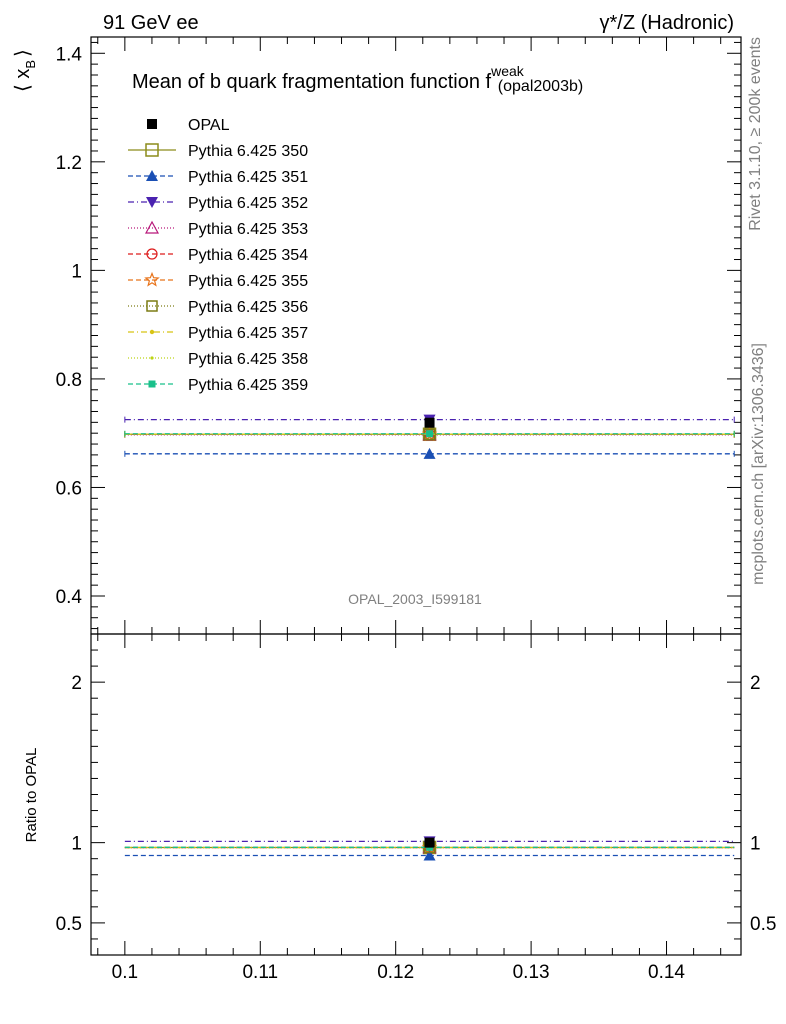  I want to click on x-tick-label: 0.1, so click(125, 972).